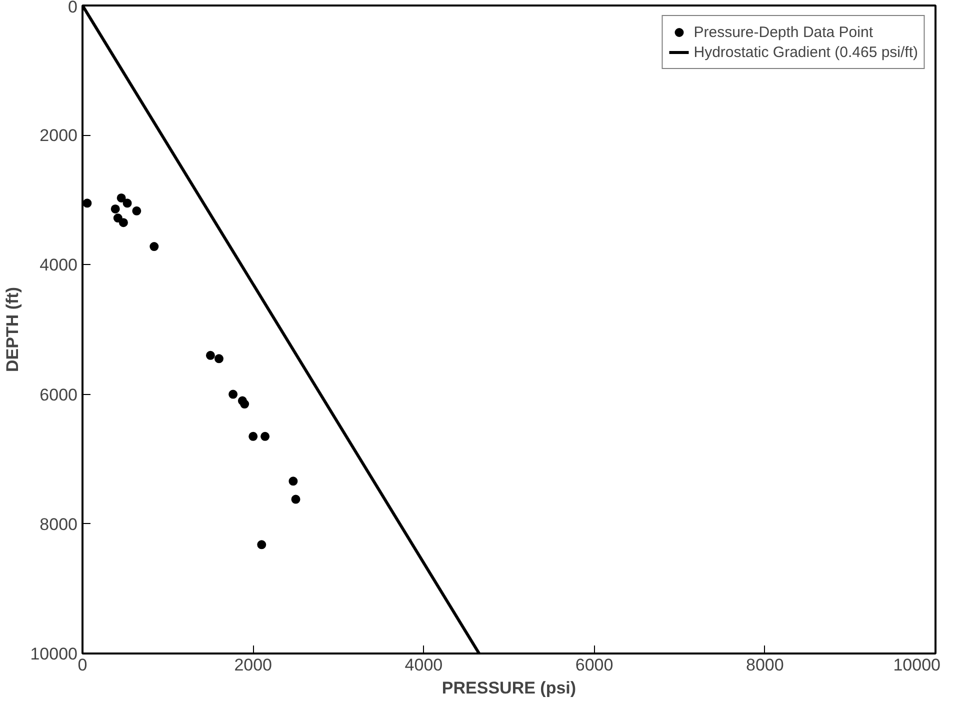 Image resolution: width=953 pixels, height=709 pixels. What do you see at coordinates (765, 665) in the screenshot?
I see `x-tick-label: 8000` at bounding box center [765, 665].